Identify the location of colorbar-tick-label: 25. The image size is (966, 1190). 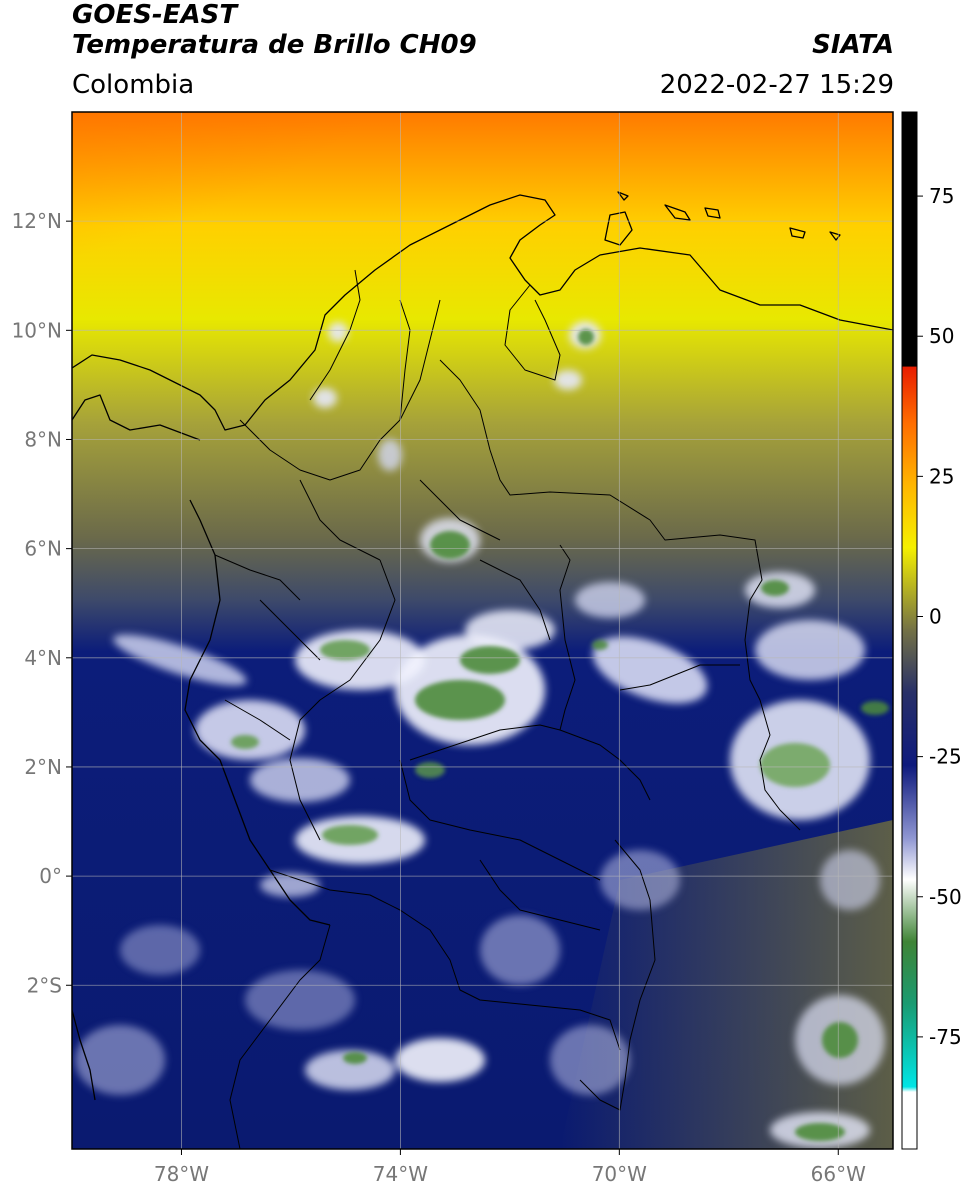
(941, 476).